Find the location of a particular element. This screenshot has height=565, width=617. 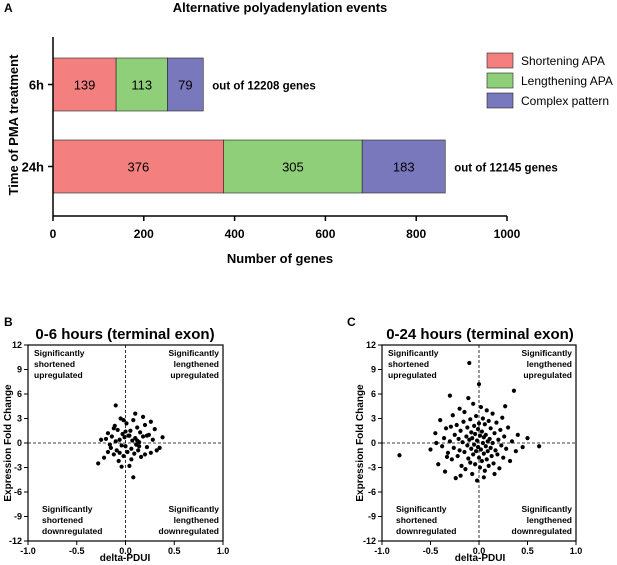

panel-c-letter: C is located at coordinates (351, 322).